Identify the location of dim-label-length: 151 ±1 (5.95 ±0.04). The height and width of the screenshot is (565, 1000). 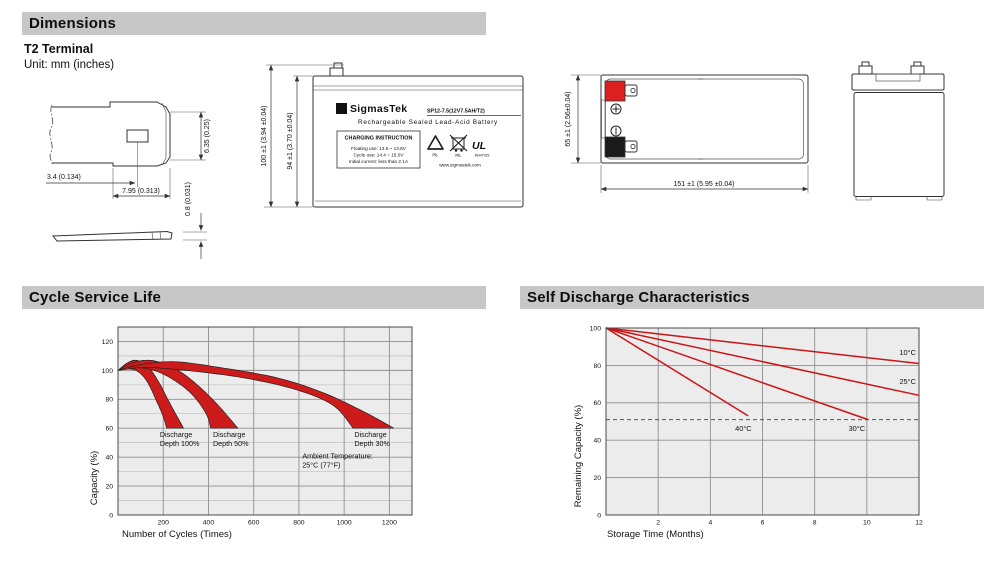
(703, 184).